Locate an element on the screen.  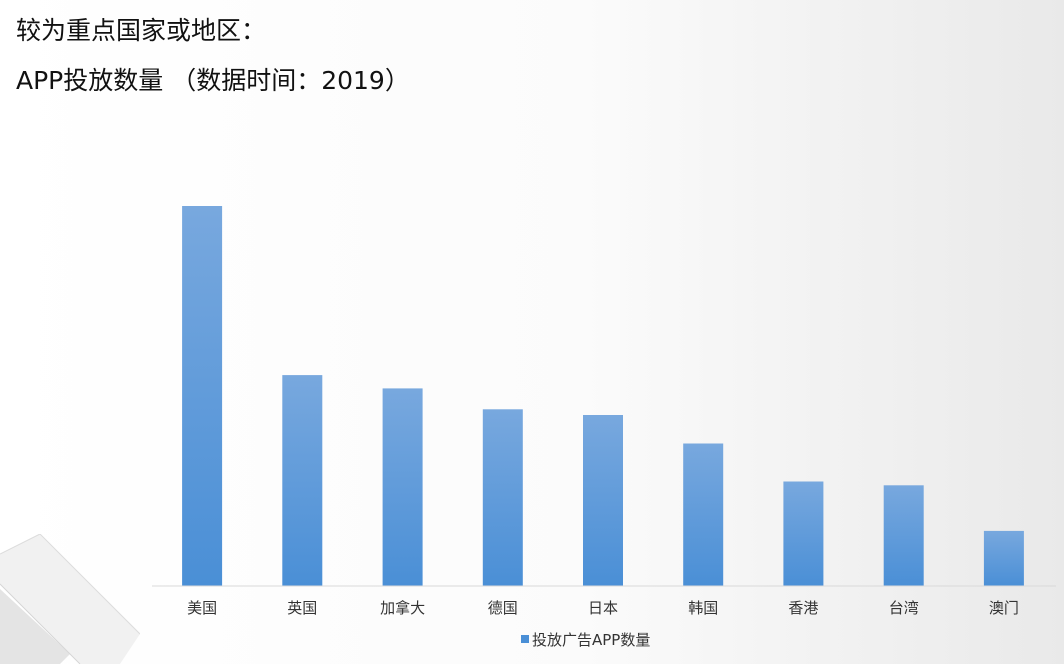
chart-title: APP投放数量 （数据时间：2019） is located at coordinates (213, 80).